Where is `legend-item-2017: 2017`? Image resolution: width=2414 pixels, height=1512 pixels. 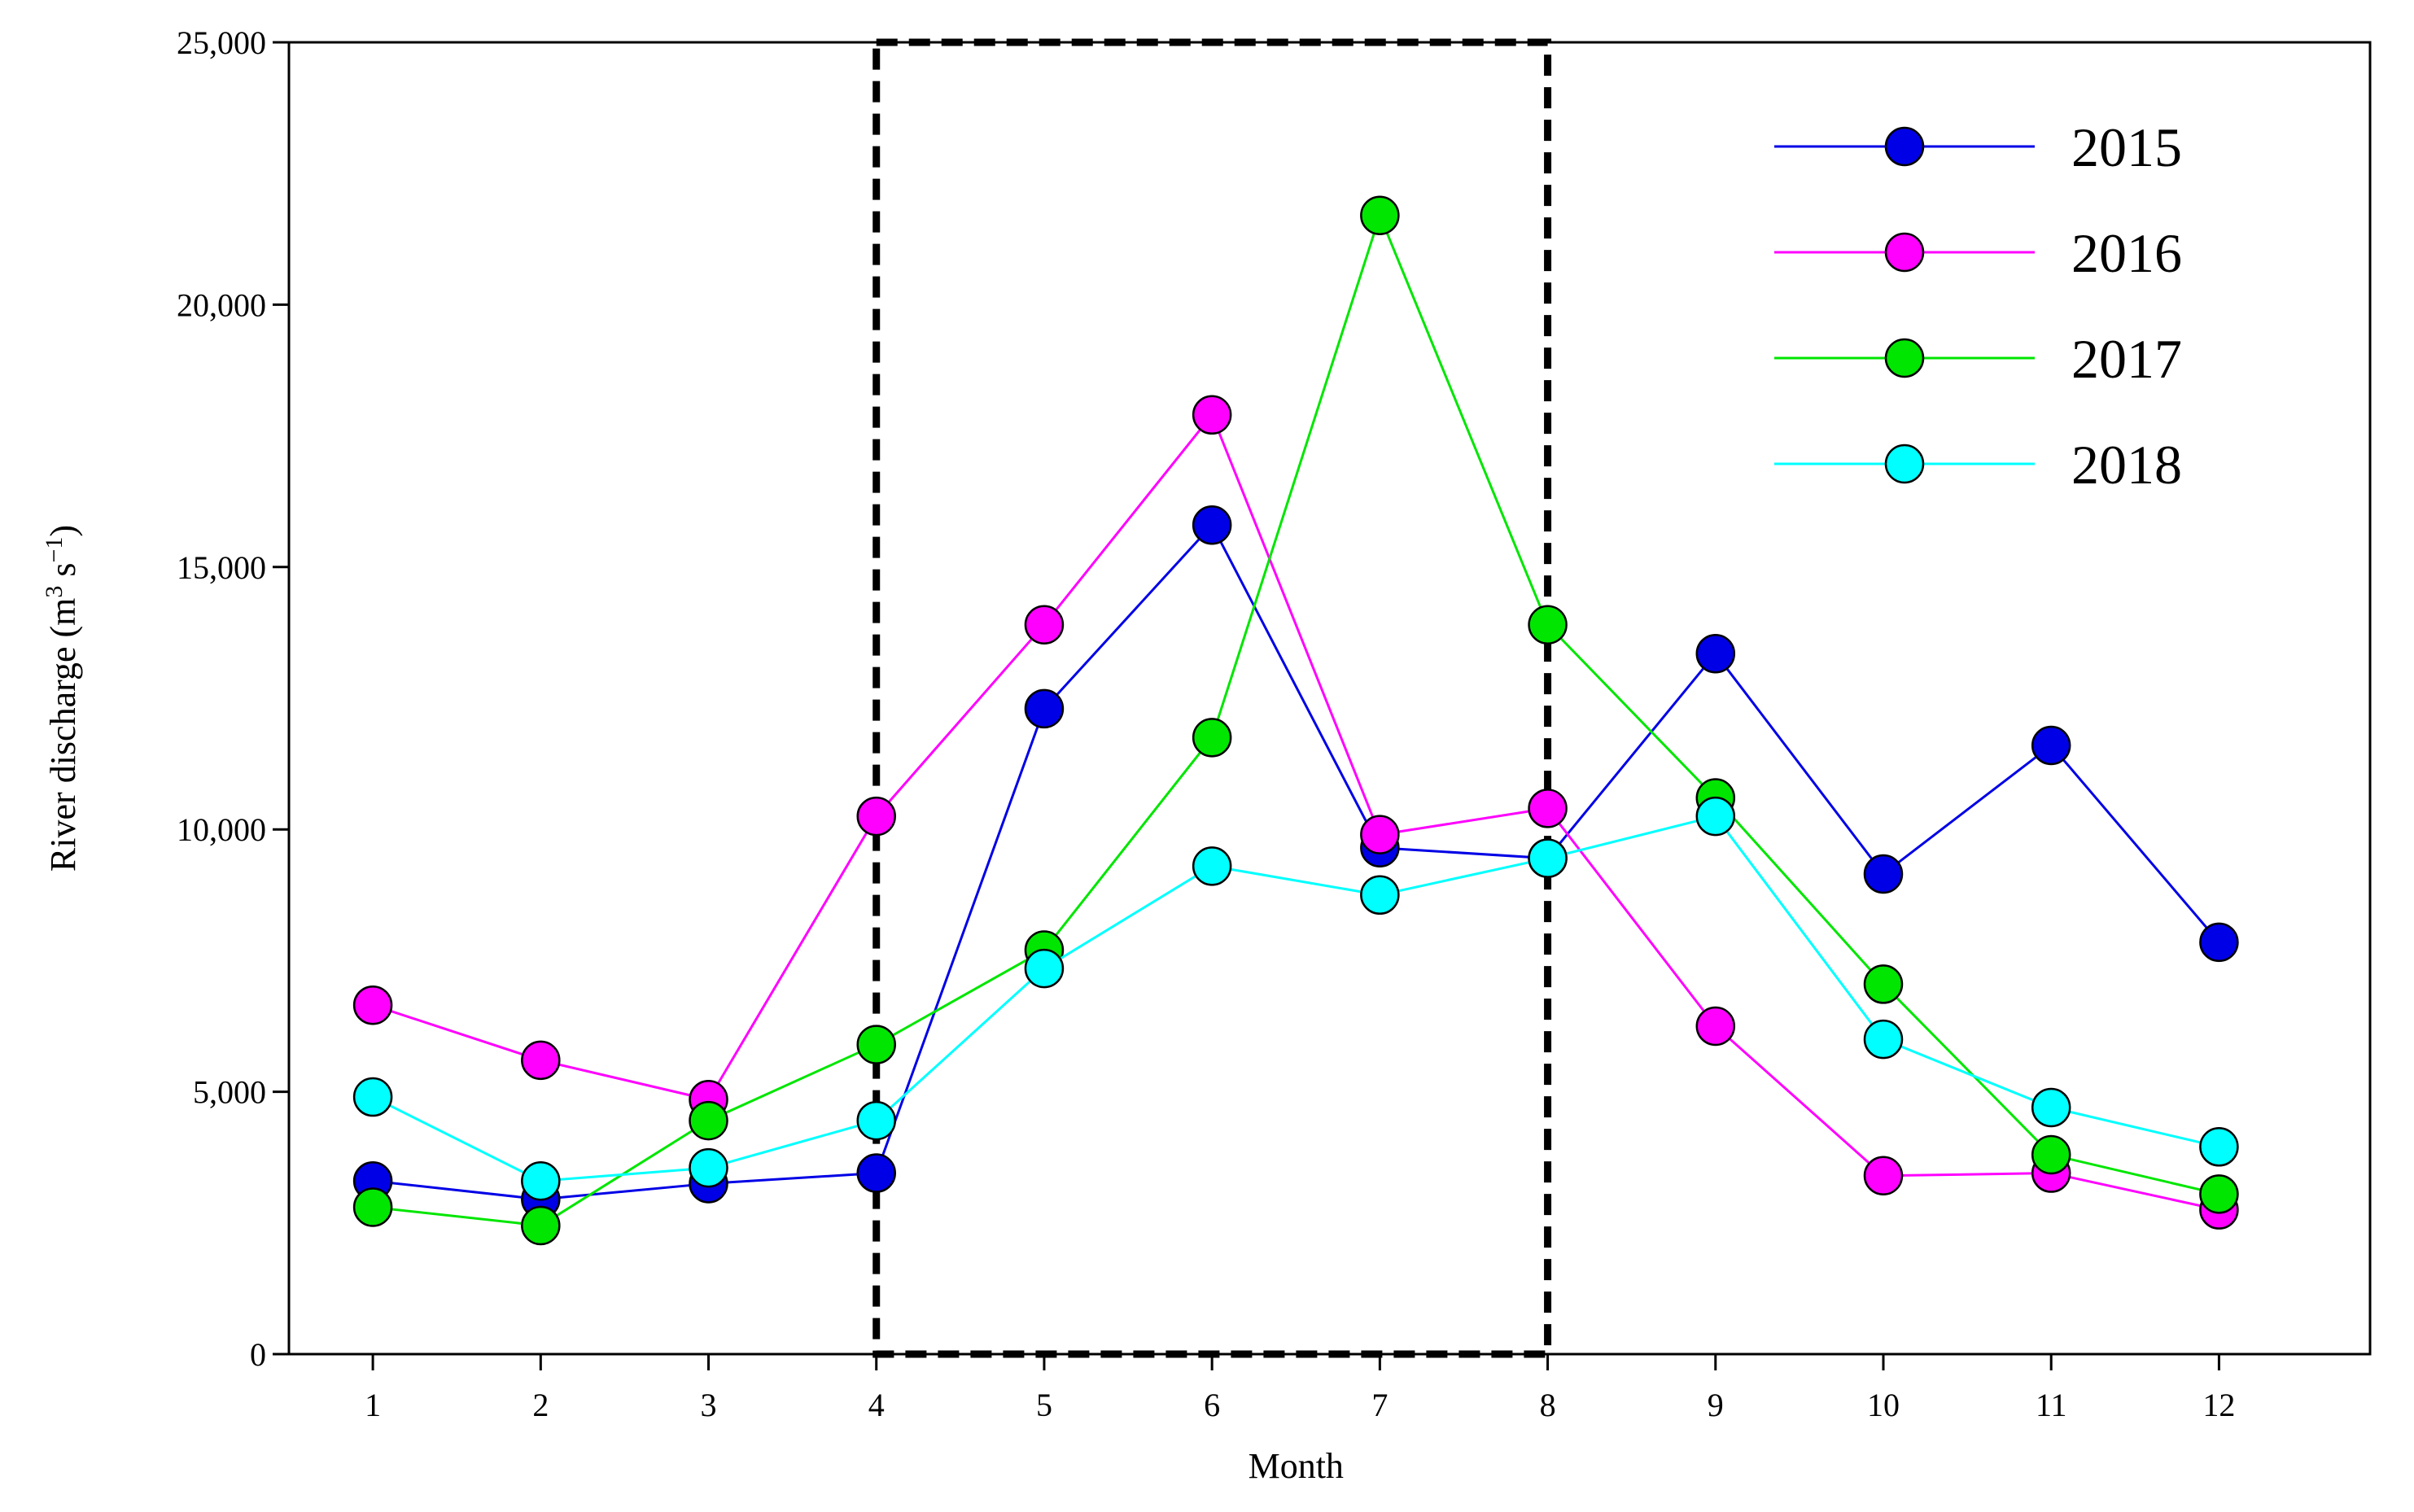 legend-item-2017: 2017 is located at coordinates (1978, 359).